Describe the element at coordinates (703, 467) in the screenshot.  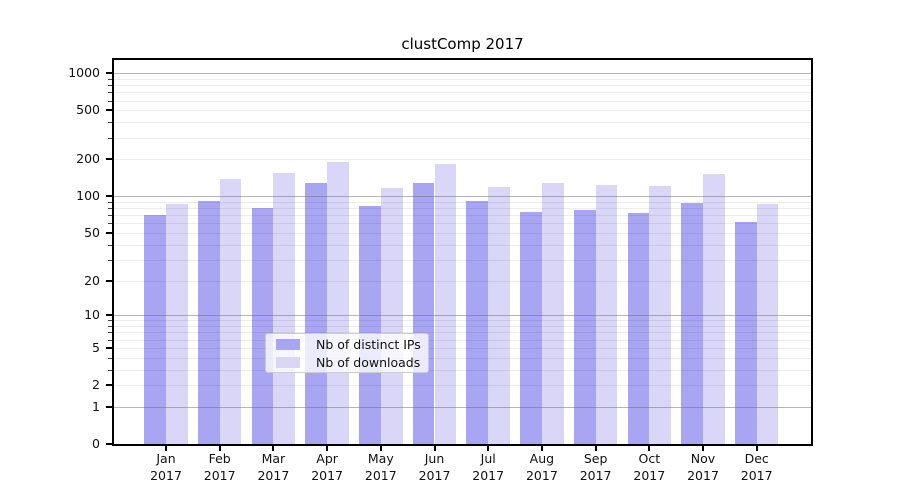
I see `x-tick-label: Nov 2017` at that location.